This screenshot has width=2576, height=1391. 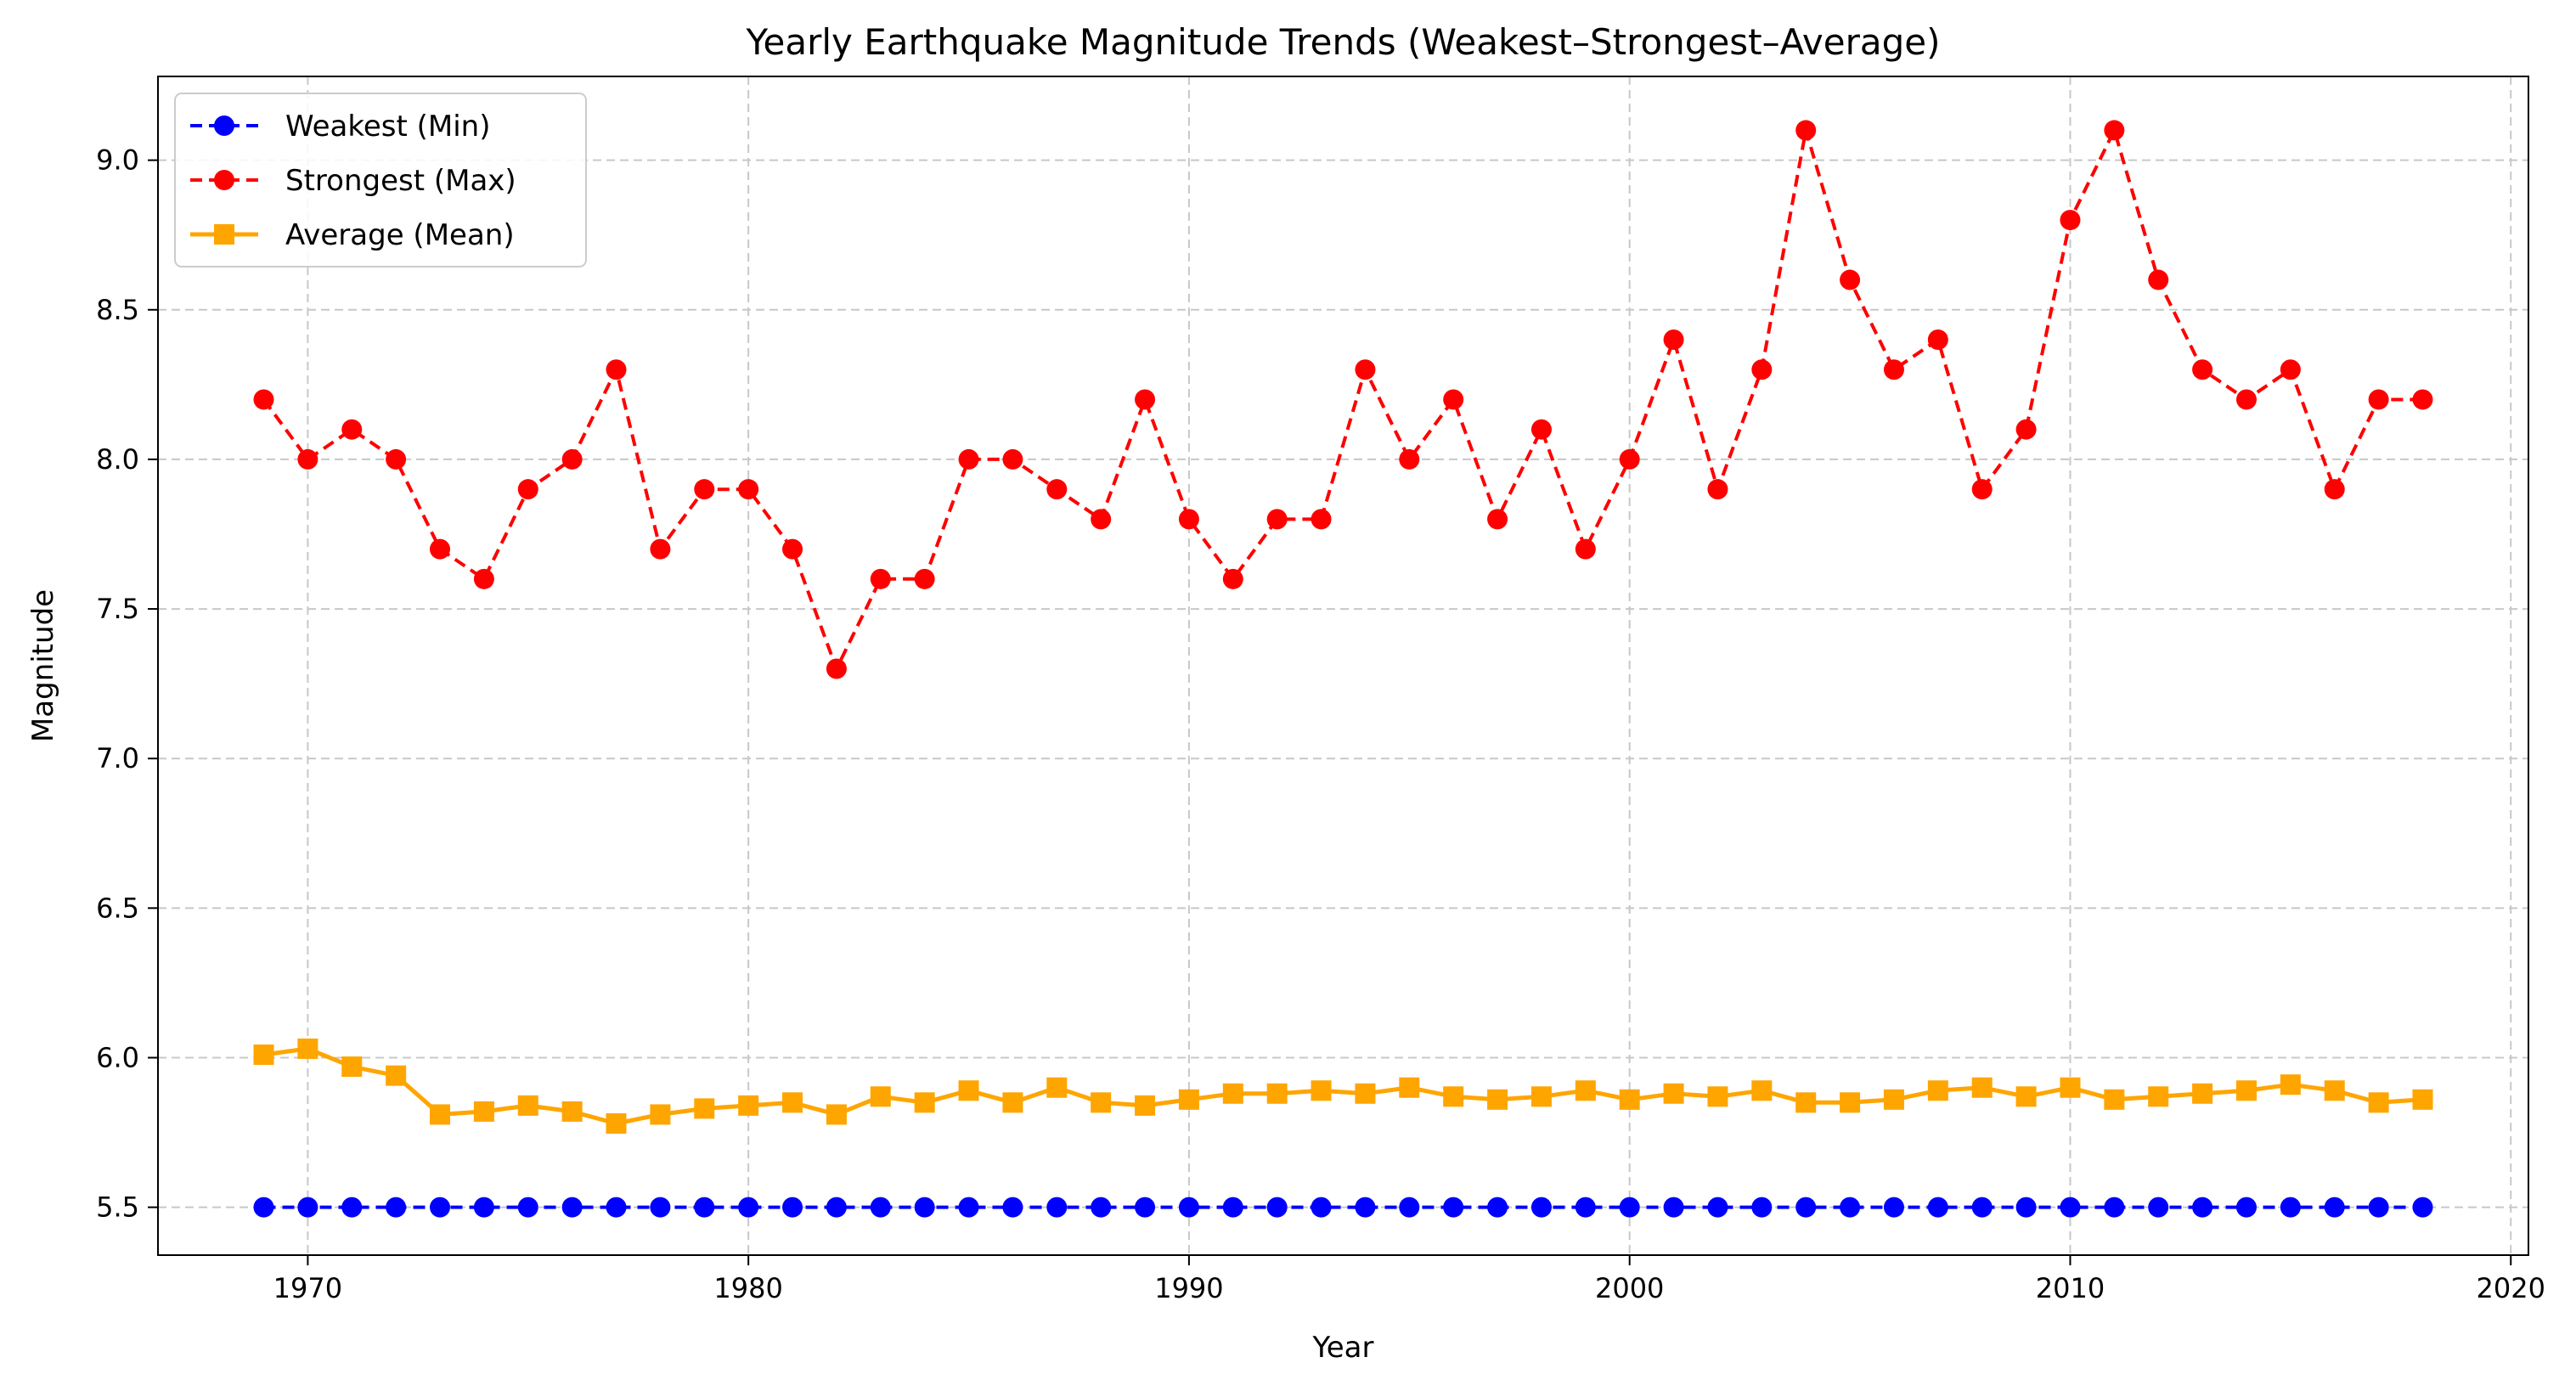 What do you see at coordinates (307, 1288) in the screenshot?
I see `x-tick-label-1970: 1970` at bounding box center [307, 1288].